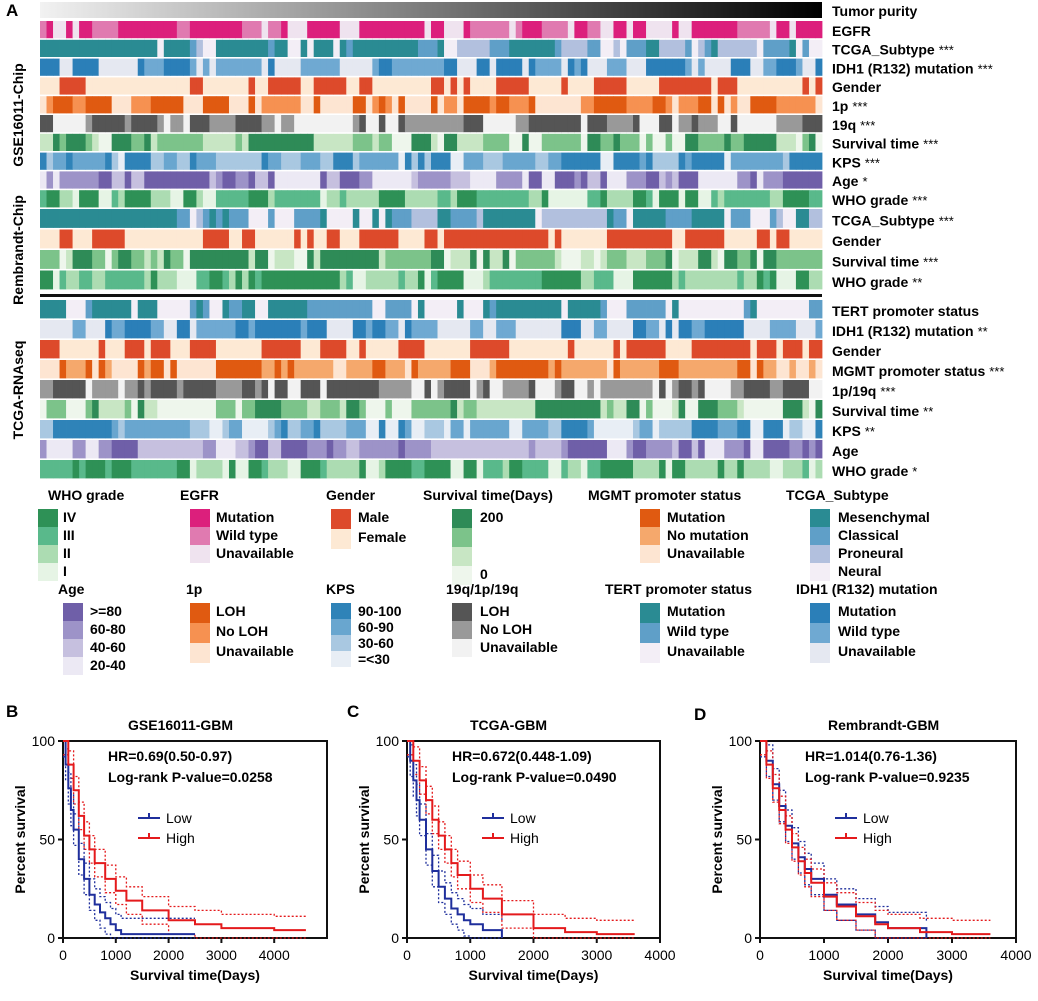  What do you see at coordinates (495, 611) in the screenshot?
I see `legend-item: LOH` at bounding box center [495, 611].